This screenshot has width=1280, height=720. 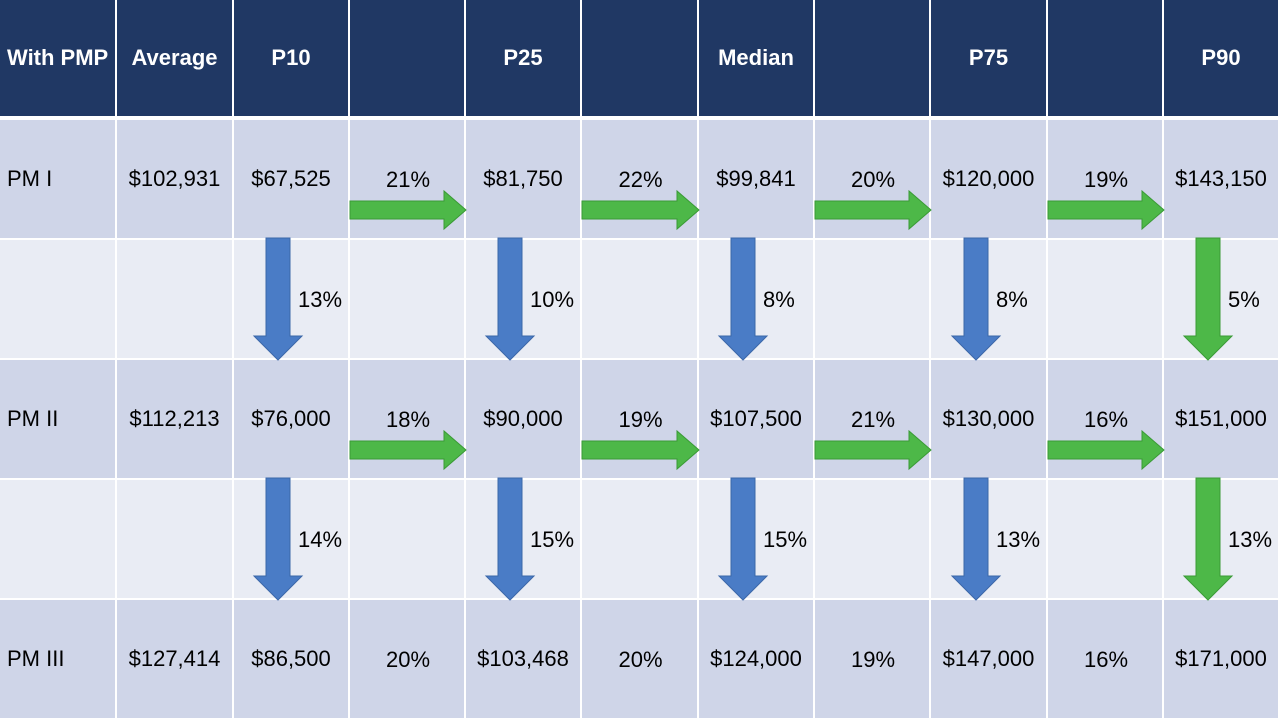 I want to click on percentile-value: $67,525, so click(x=291, y=179).